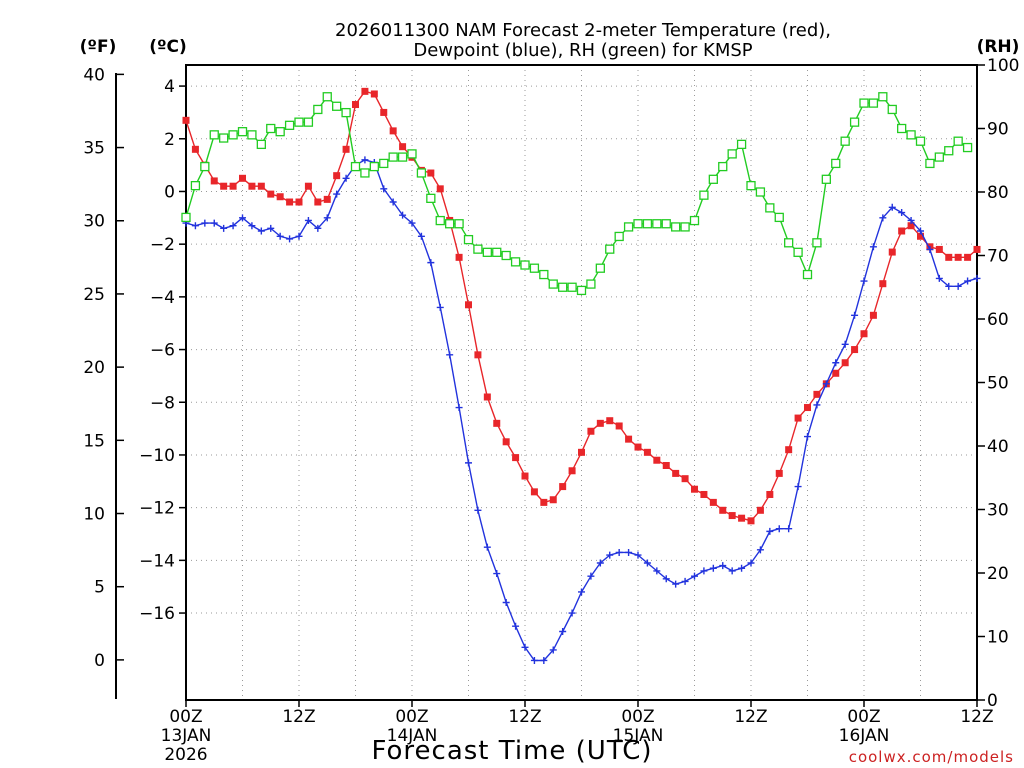  I want to click on celsius-axis-ticks: 4 2 0 −2 −4 −6 −8 −10 −12 −14 −16, so click(162, 350).